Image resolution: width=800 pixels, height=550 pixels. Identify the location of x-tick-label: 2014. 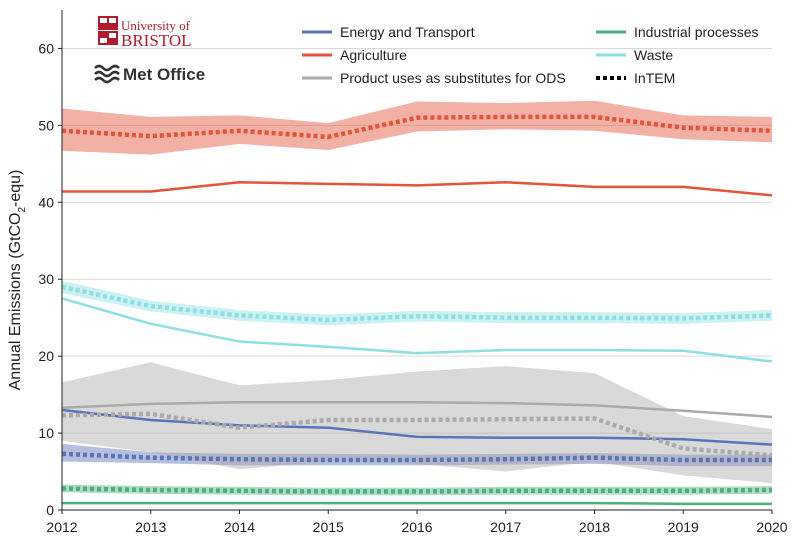
(239, 527).